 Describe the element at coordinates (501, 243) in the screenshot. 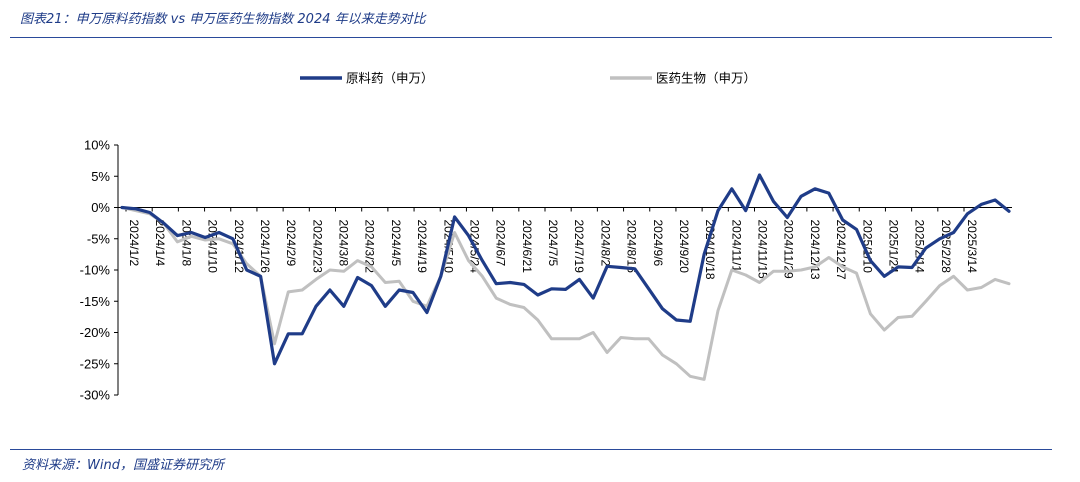

I see `x-tick-label: 2024/6/7` at that location.